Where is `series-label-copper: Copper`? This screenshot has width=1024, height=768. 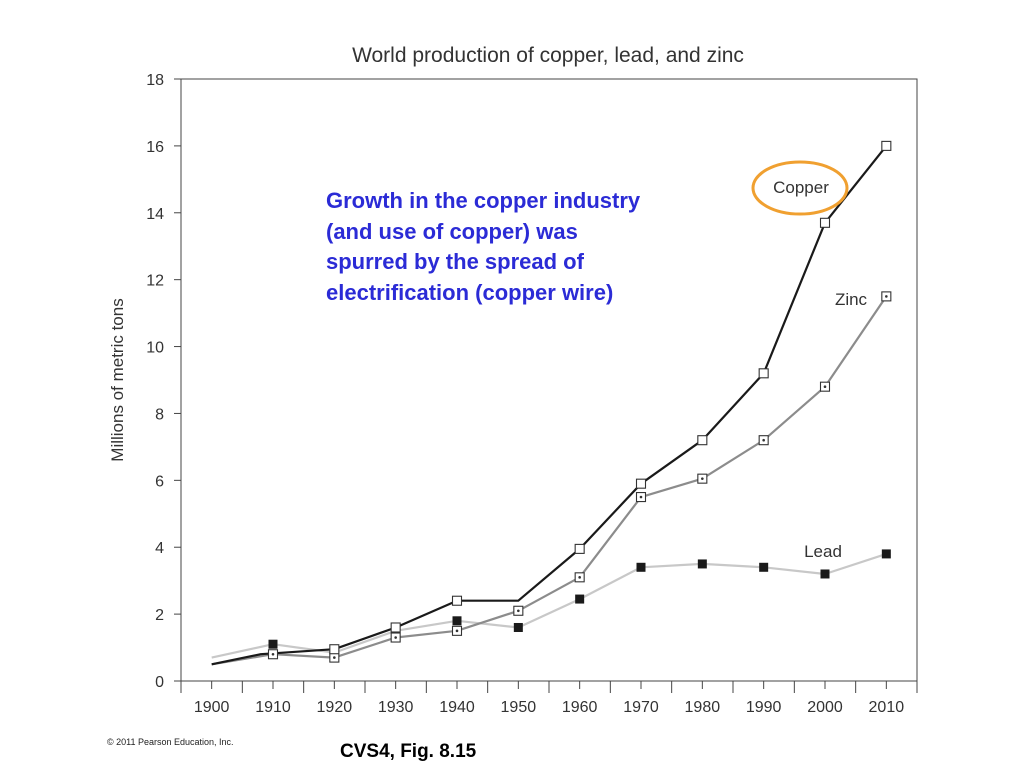
series-label-copper: Copper is located at coordinates (801, 187).